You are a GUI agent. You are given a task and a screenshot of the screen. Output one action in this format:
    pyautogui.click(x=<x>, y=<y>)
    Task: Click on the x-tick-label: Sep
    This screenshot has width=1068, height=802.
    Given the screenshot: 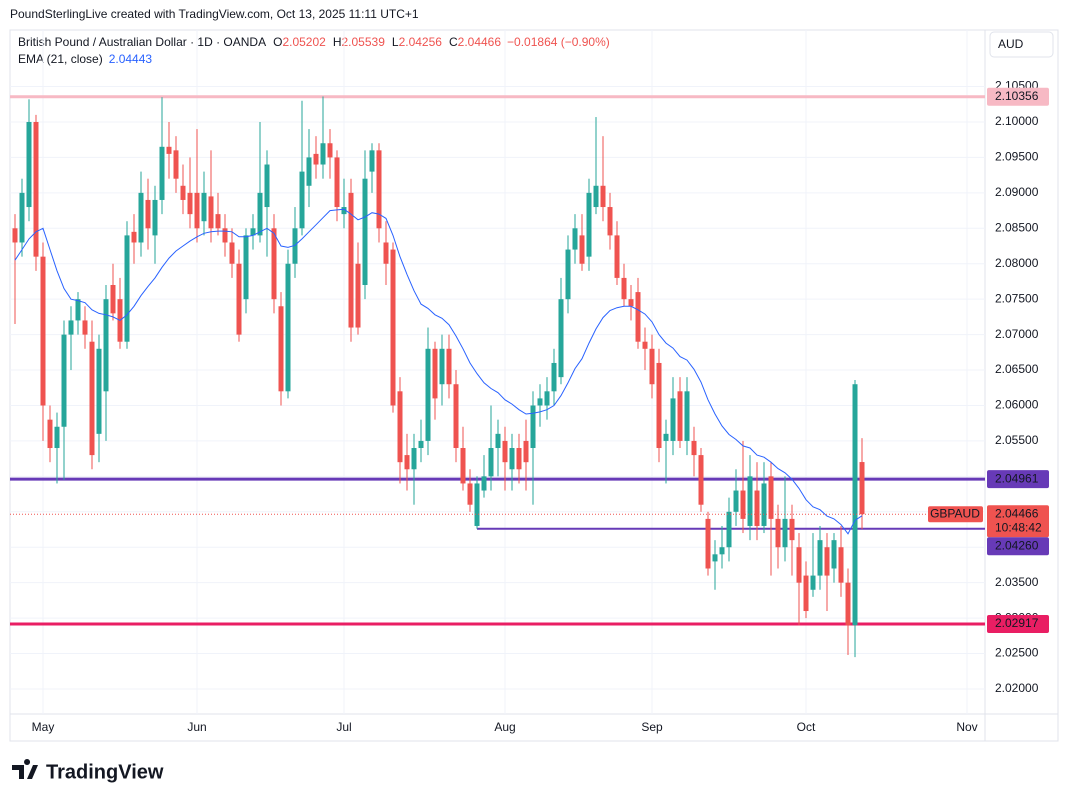 What is the action you would take?
    pyautogui.click(x=652, y=727)
    